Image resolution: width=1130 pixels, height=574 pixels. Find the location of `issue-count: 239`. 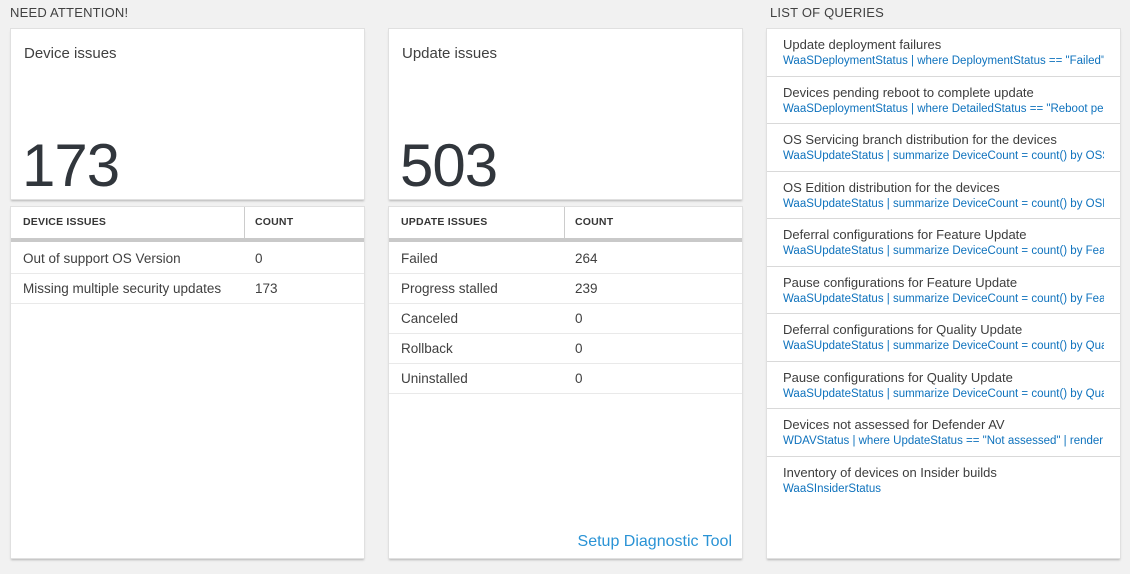

issue-count: 239 is located at coordinates (586, 288).